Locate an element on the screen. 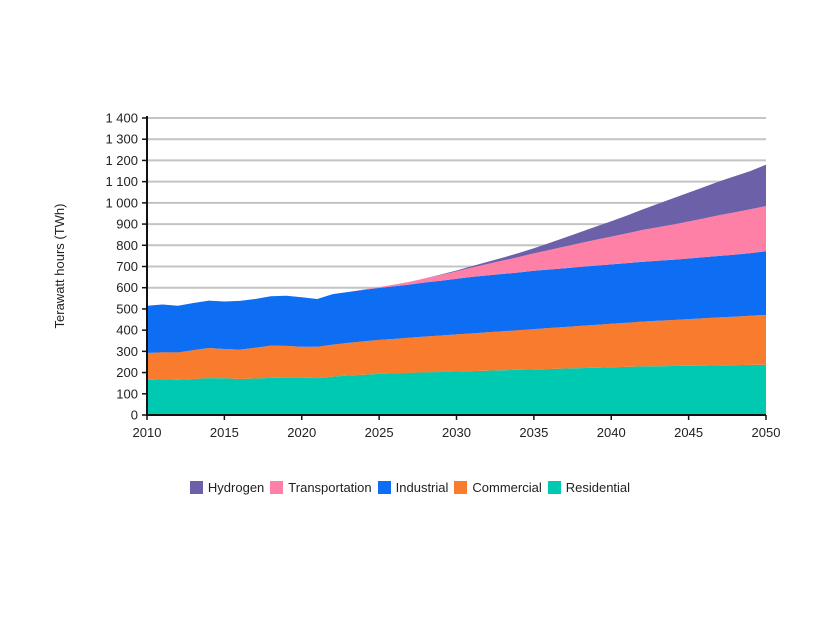  legend-item-commercial: Commercial is located at coordinates (498, 487).